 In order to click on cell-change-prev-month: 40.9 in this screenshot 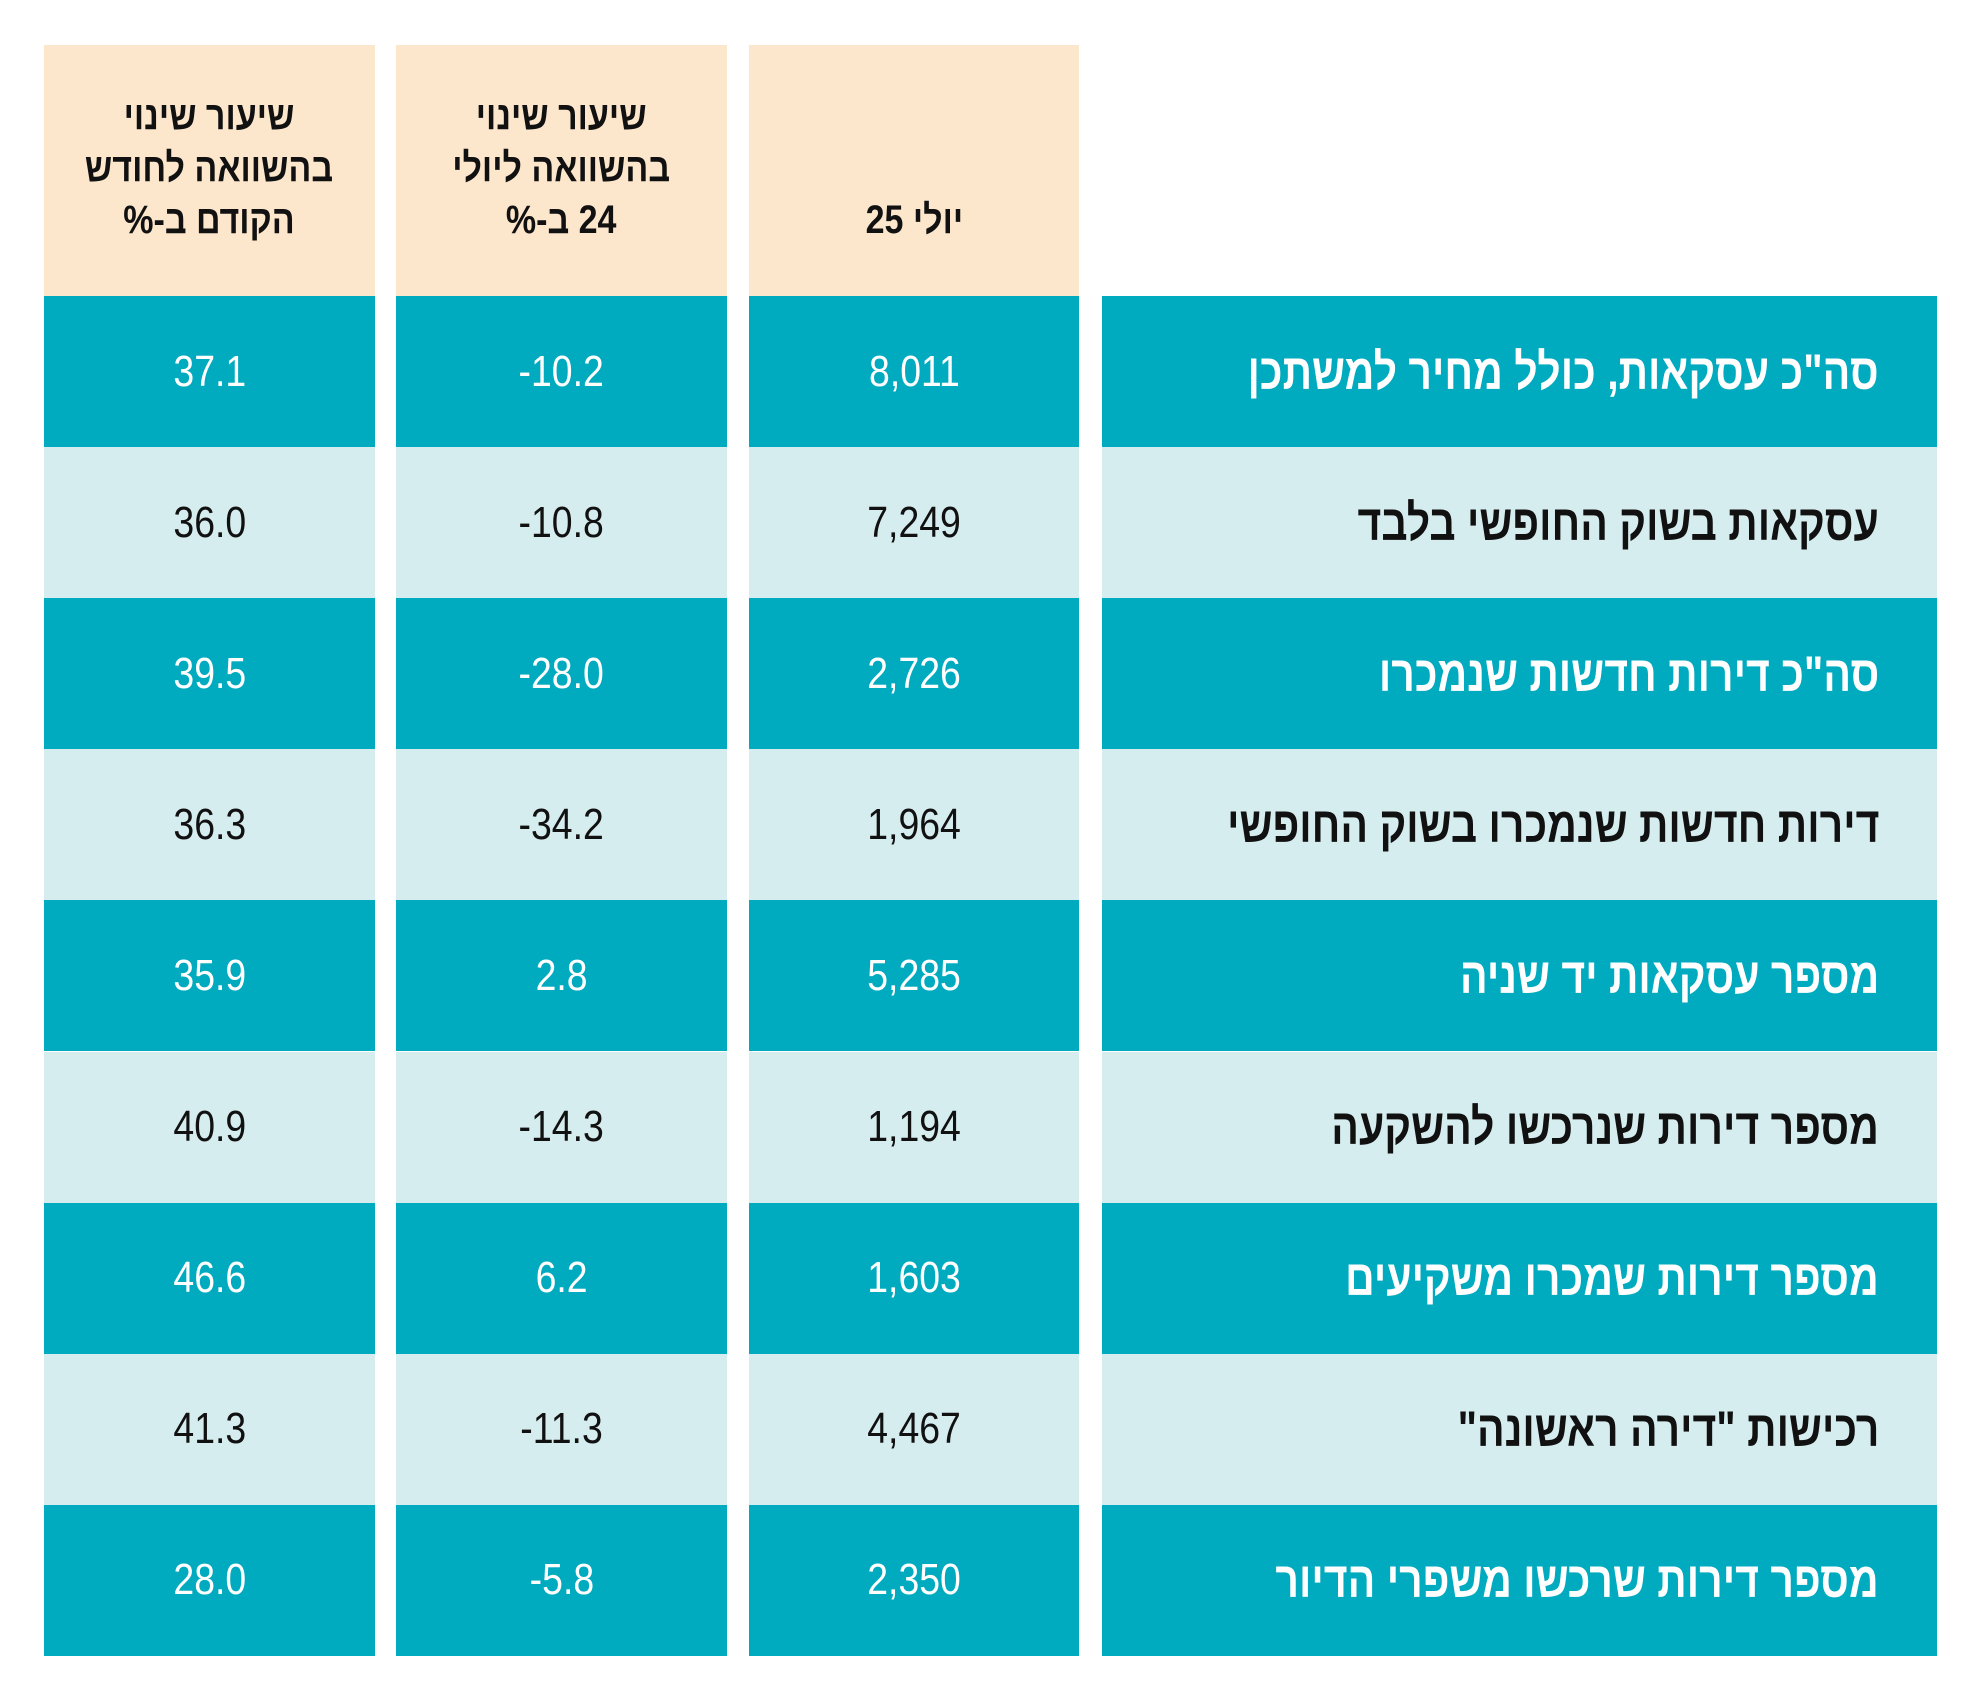, I will do `click(209, 1127)`.